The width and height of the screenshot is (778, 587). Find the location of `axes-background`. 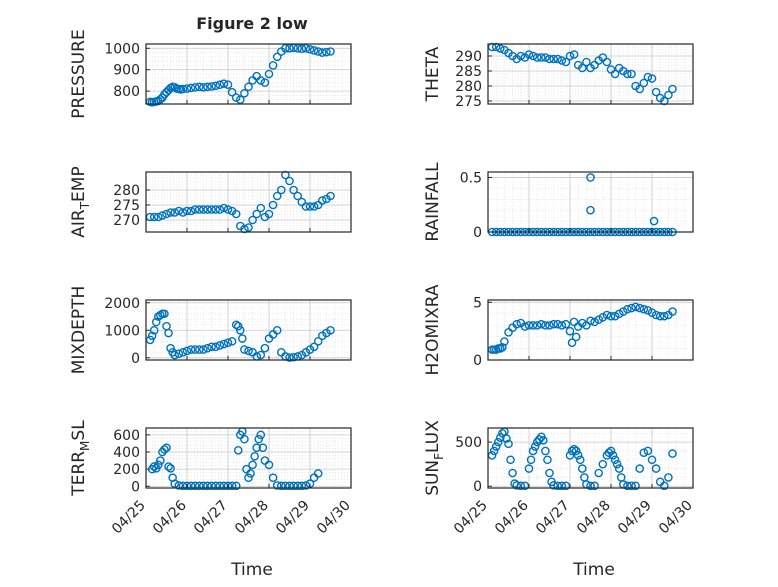

axes-background is located at coordinates (590, 330).